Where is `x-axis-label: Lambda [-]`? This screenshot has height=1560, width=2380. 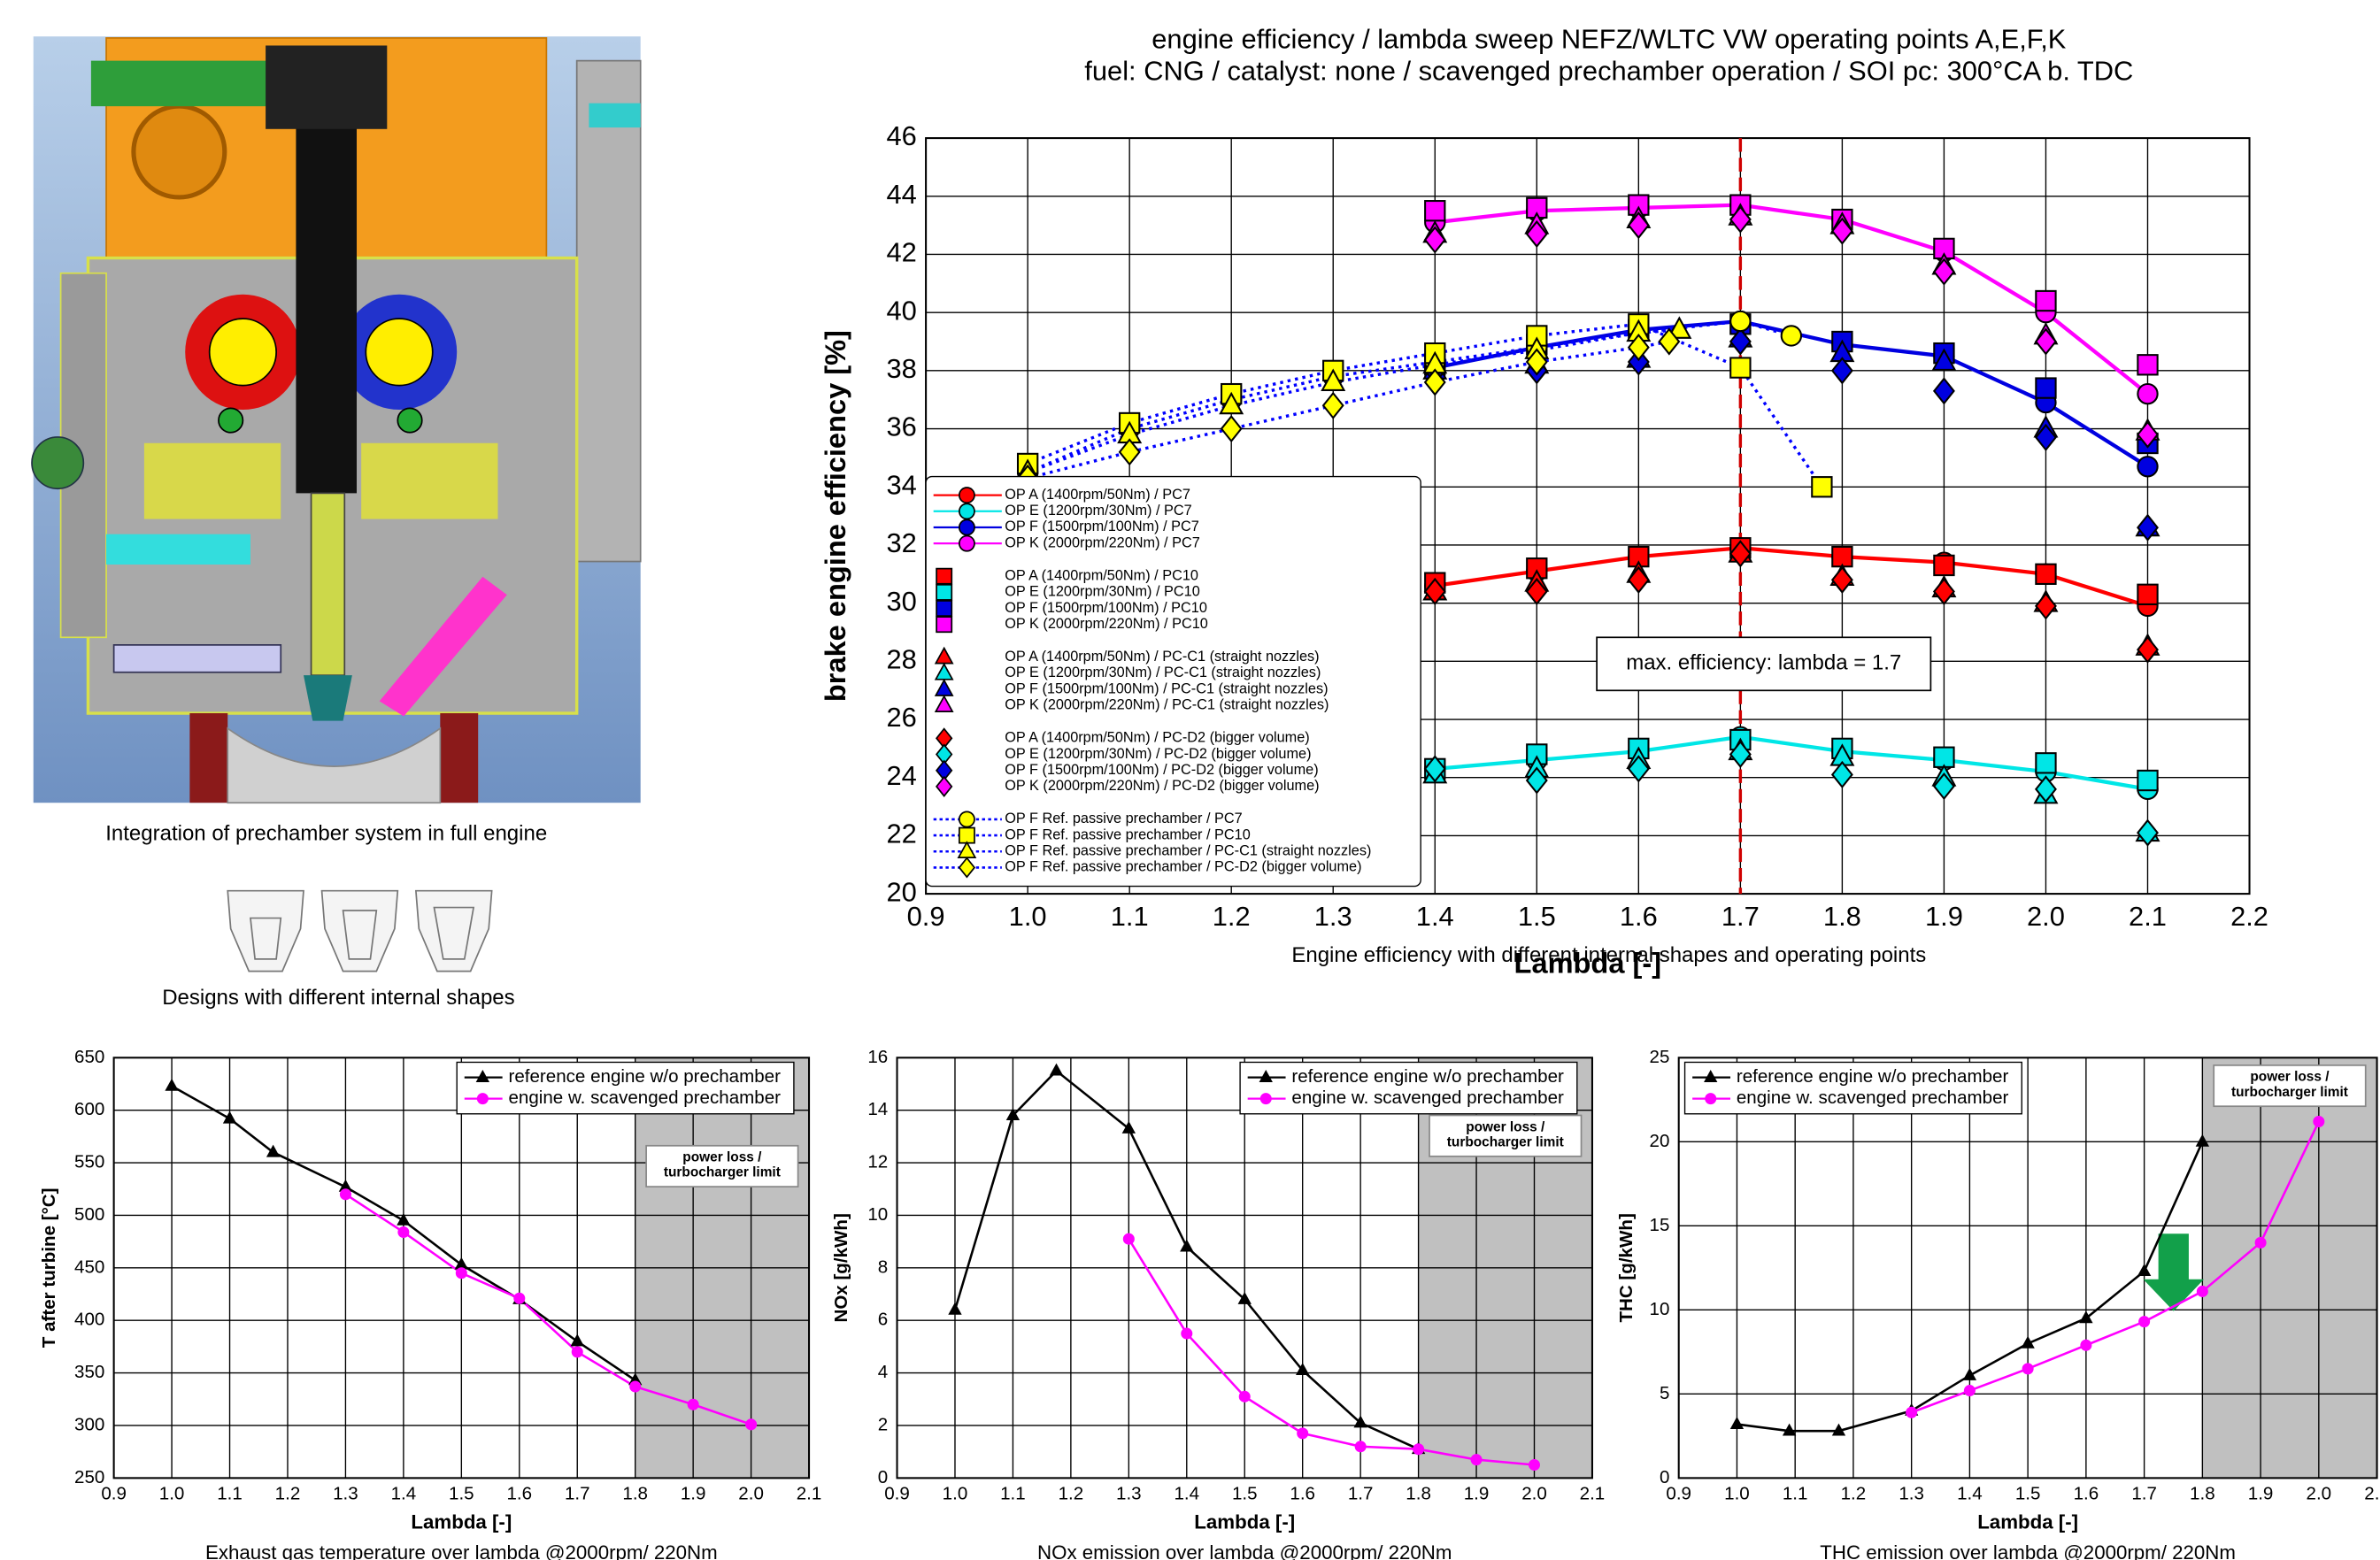
x-axis-label: Lambda [-] is located at coordinates (1588, 963).